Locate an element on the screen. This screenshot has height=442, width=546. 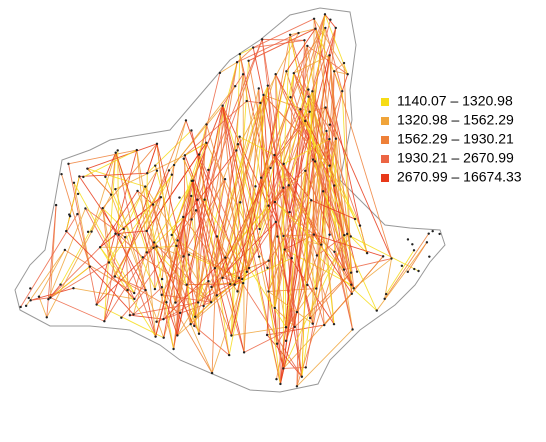
legend-label: 2670.99 – 16674.33 is located at coordinates (459, 177).